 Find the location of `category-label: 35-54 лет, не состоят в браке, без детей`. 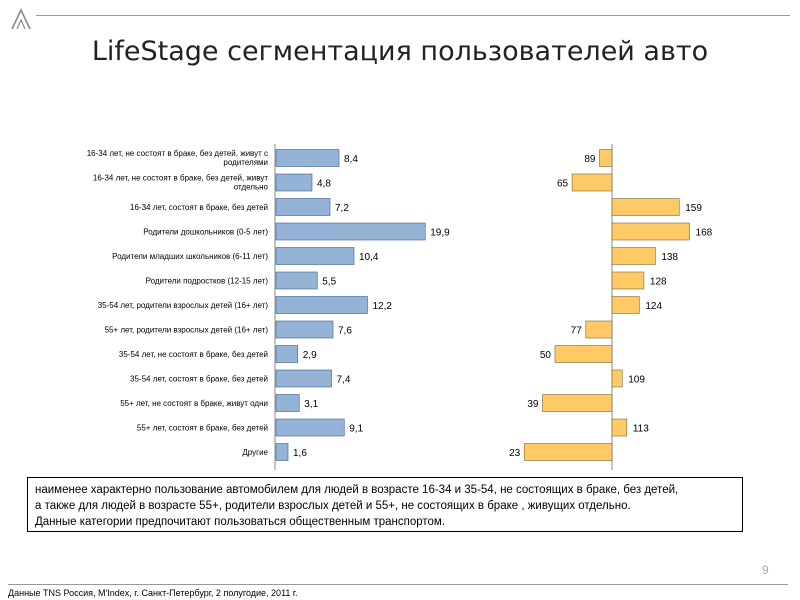

category-label: 35-54 лет, не состоят в браке, без детей is located at coordinates (193, 354).